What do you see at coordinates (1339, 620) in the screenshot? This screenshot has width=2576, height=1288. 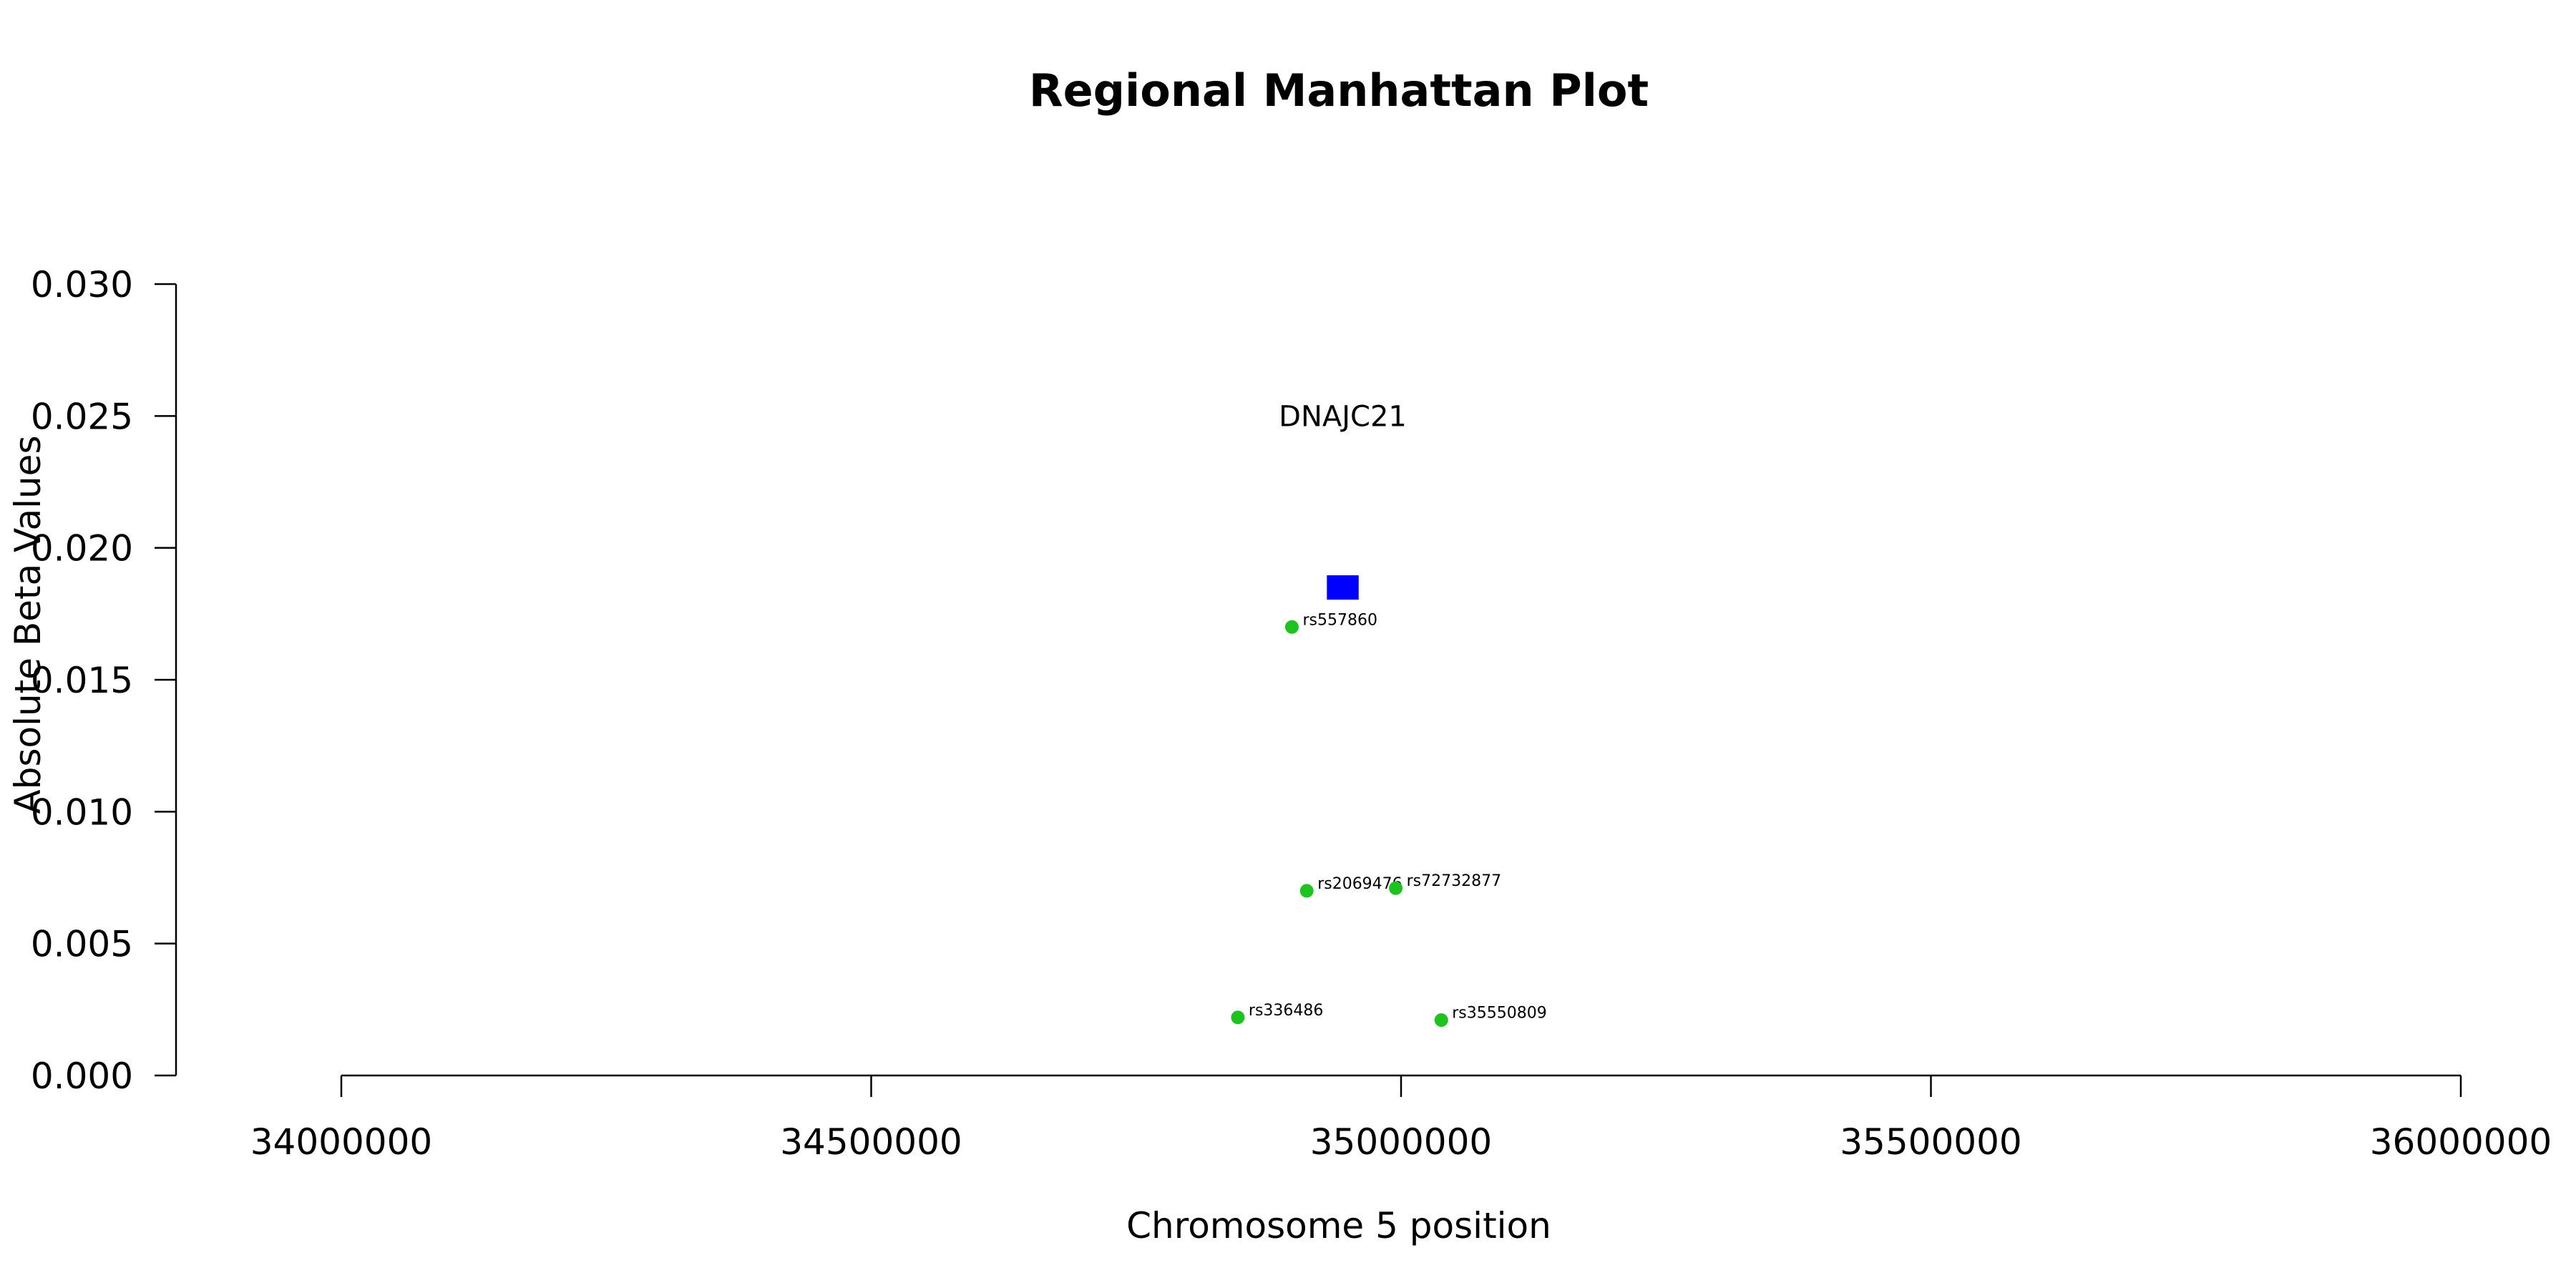 I see `snp-label: rs557860` at bounding box center [1339, 620].